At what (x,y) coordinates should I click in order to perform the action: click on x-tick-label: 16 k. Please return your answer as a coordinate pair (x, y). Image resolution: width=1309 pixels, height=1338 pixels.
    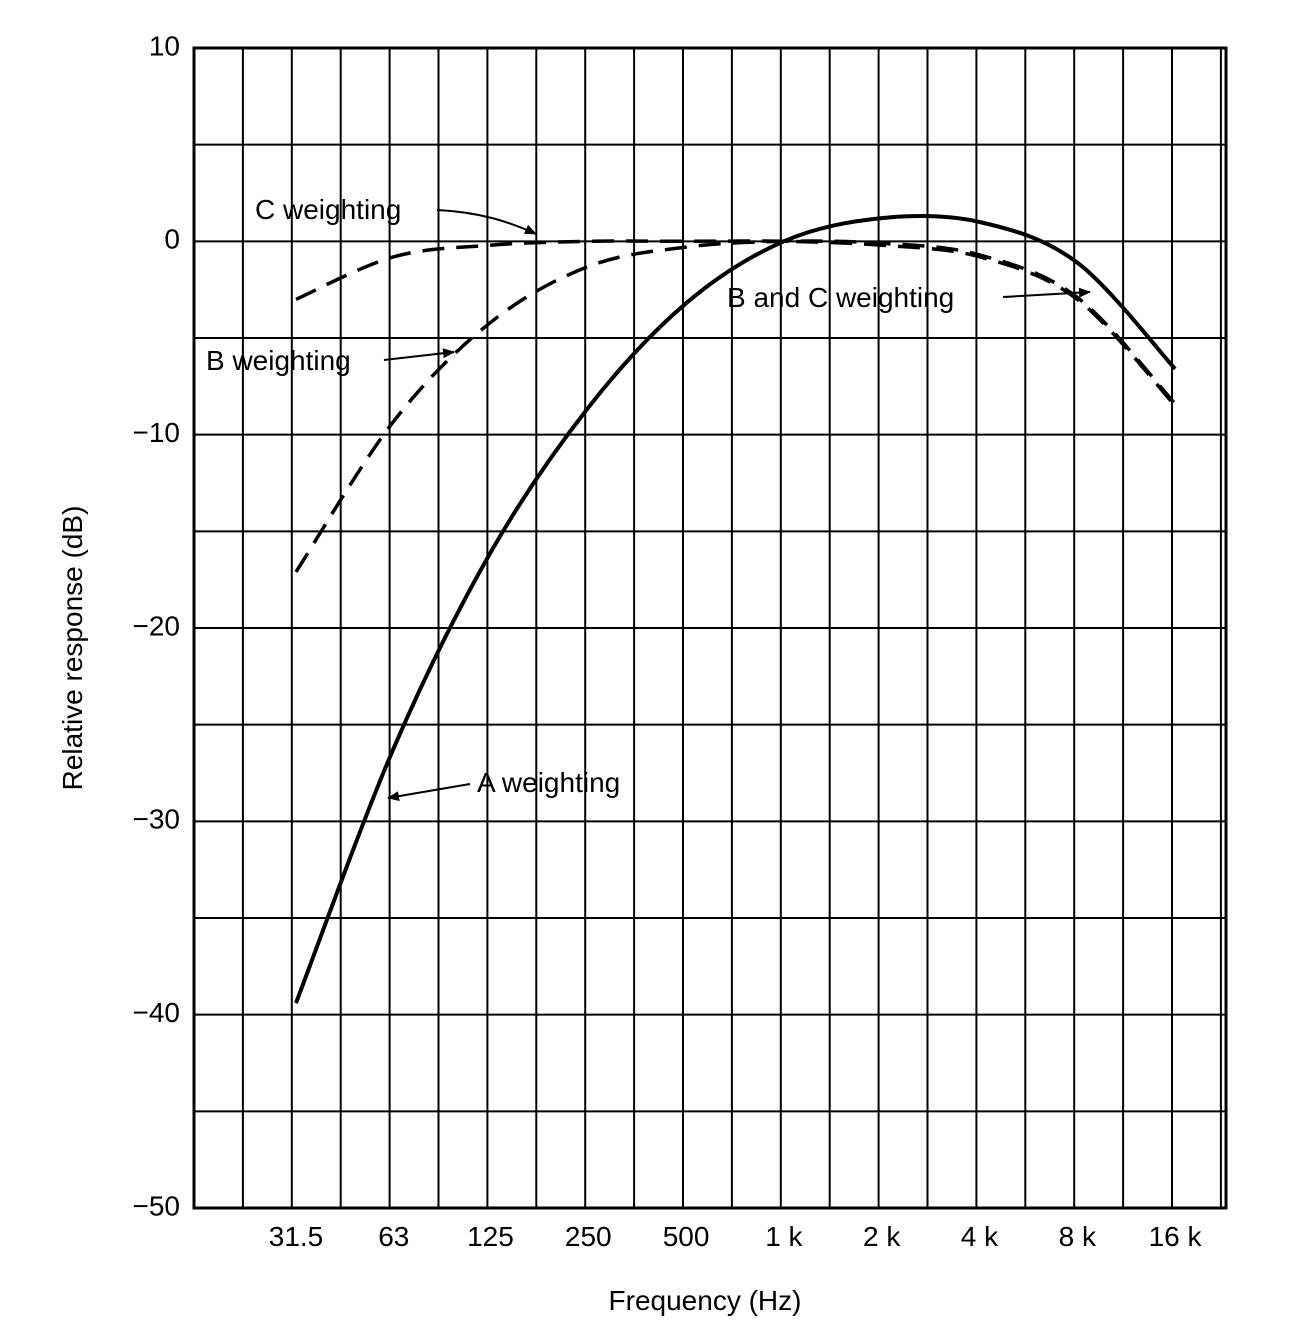
    Looking at the image, I should click on (1176, 1236).